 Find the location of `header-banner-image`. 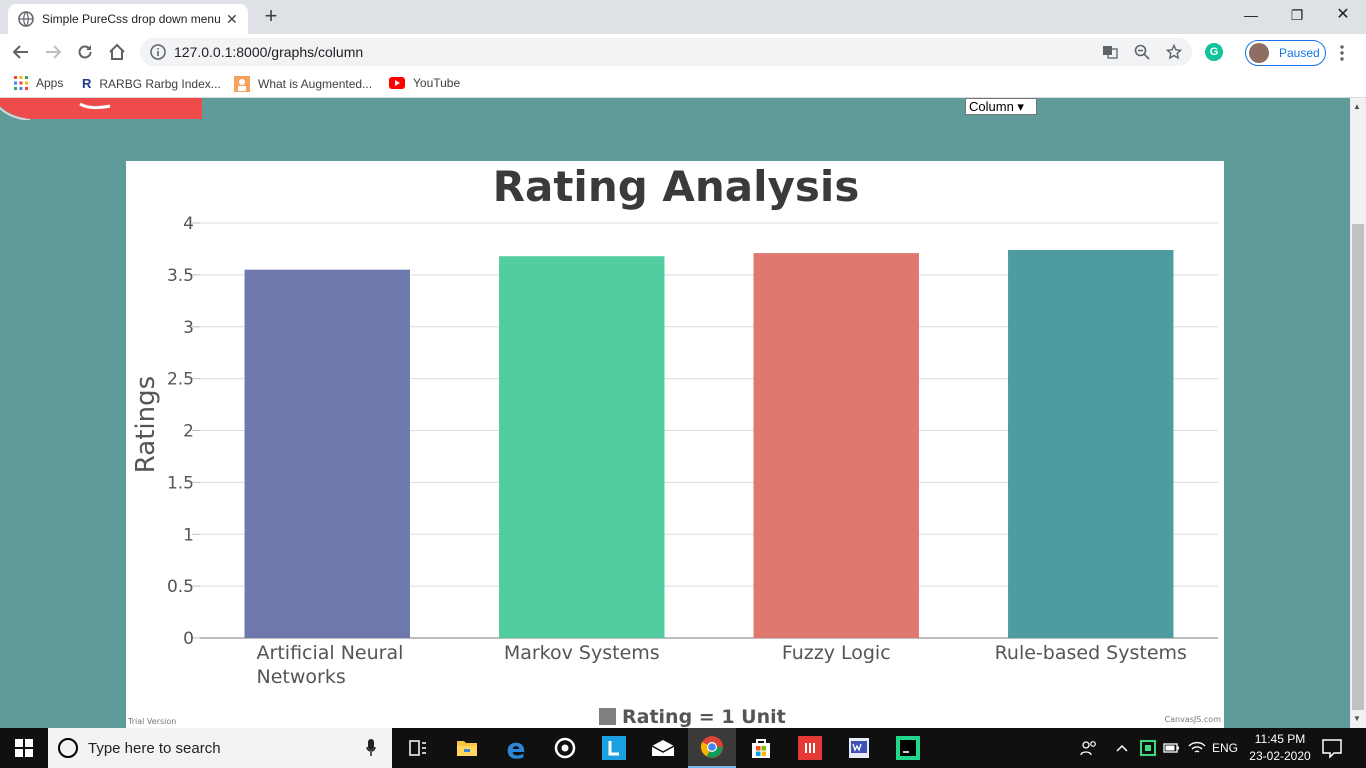

header-banner-image is located at coordinates (101, 109).